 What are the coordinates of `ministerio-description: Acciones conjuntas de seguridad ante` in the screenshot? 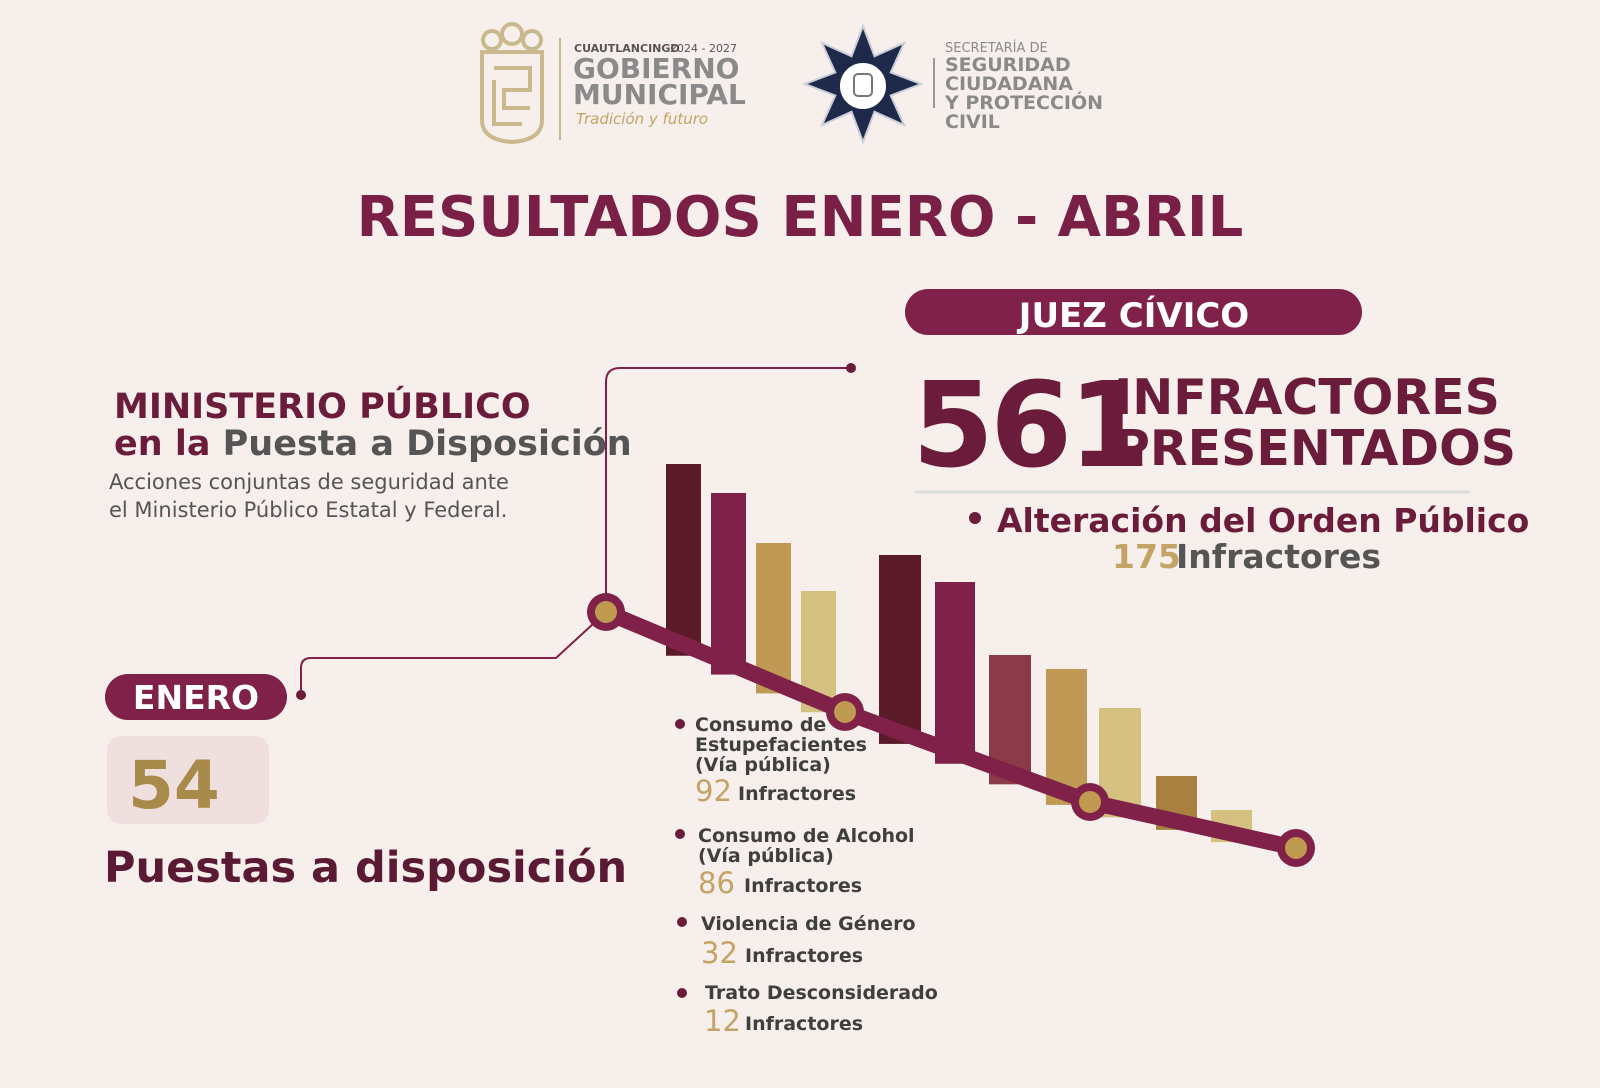 It's located at (309, 482).